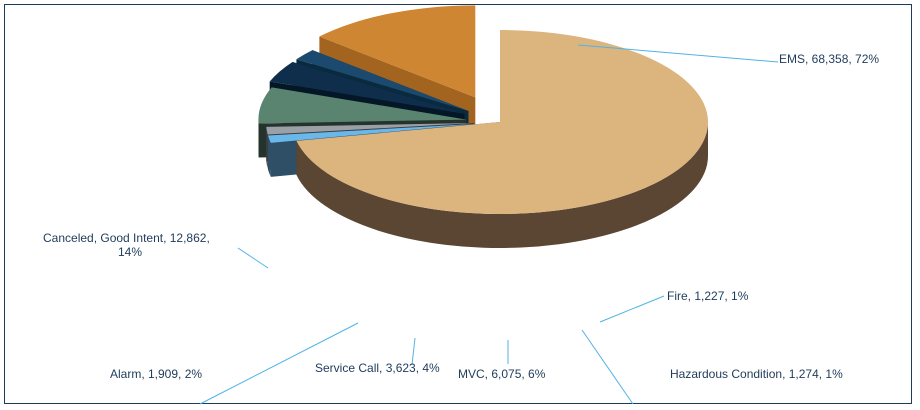 Image resolution: width=920 pixels, height=410 pixels. Describe the element at coordinates (267, 147) in the screenshot. I see `slice-rim-hazardous-condition` at that location.